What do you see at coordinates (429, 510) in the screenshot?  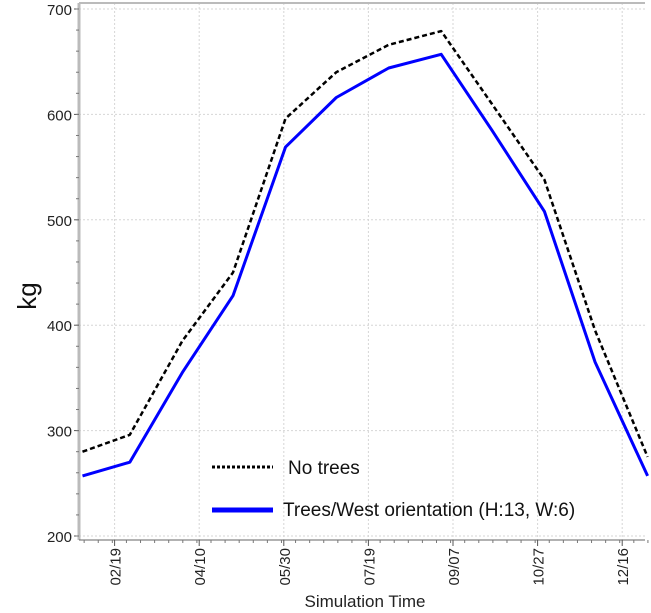 I see `legend-label-trees-west: Trees/West orientation (H:13, W:6)` at bounding box center [429, 510].